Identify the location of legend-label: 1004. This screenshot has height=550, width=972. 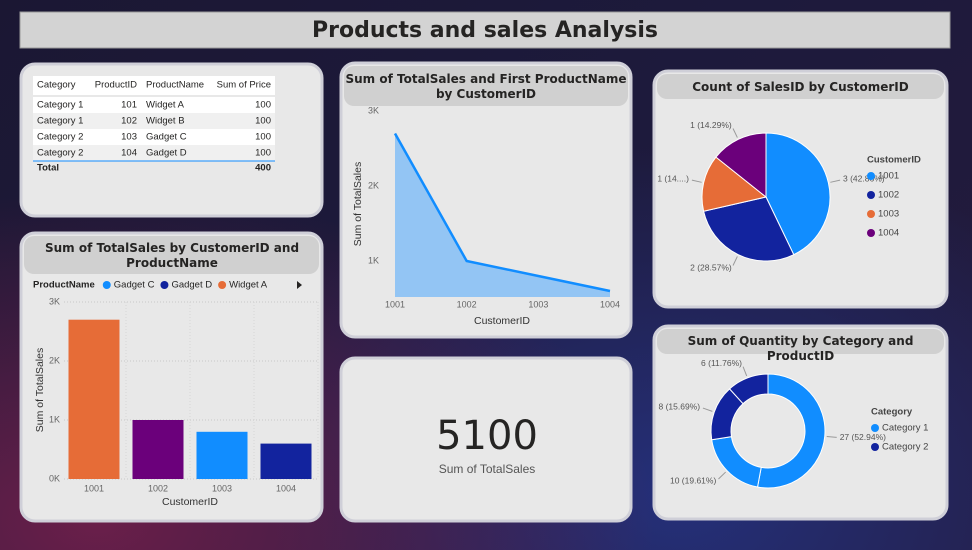
(888, 233).